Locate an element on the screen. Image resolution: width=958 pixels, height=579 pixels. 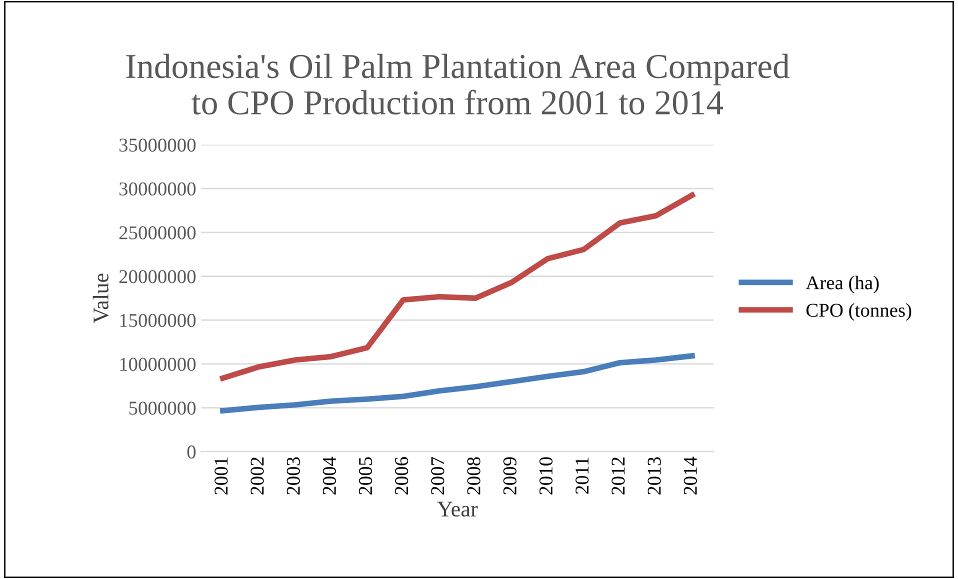
y-tick-label: 0 is located at coordinates (191, 452).